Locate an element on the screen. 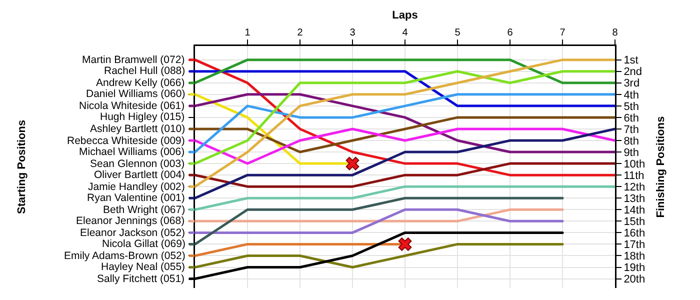 The height and width of the screenshot is (300, 700). x-tick-label: 1 is located at coordinates (247, 33).